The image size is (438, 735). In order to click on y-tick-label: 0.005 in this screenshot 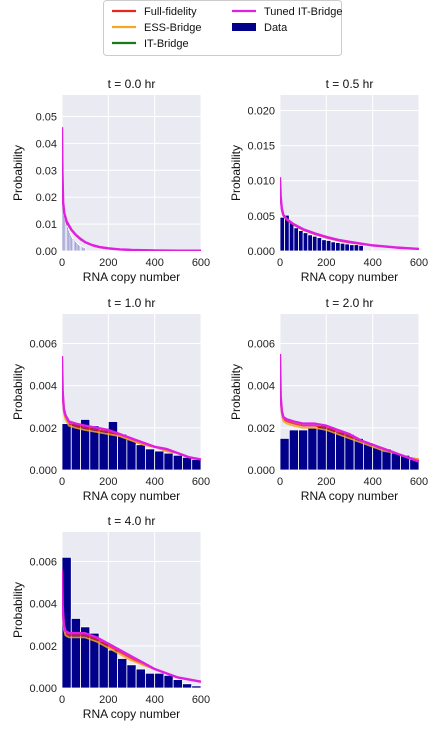, I will do `click(261, 217)`.